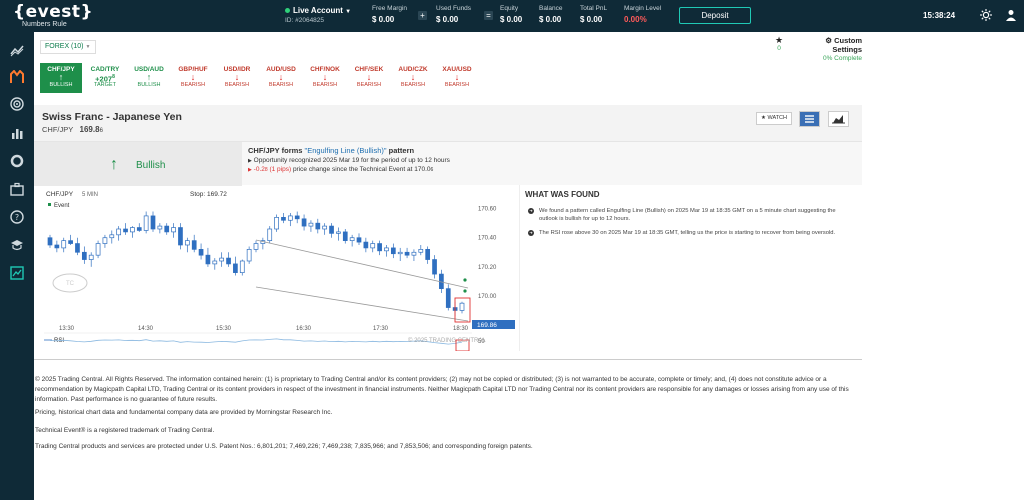  I want to click on briefcase-icon, so click(17, 189).